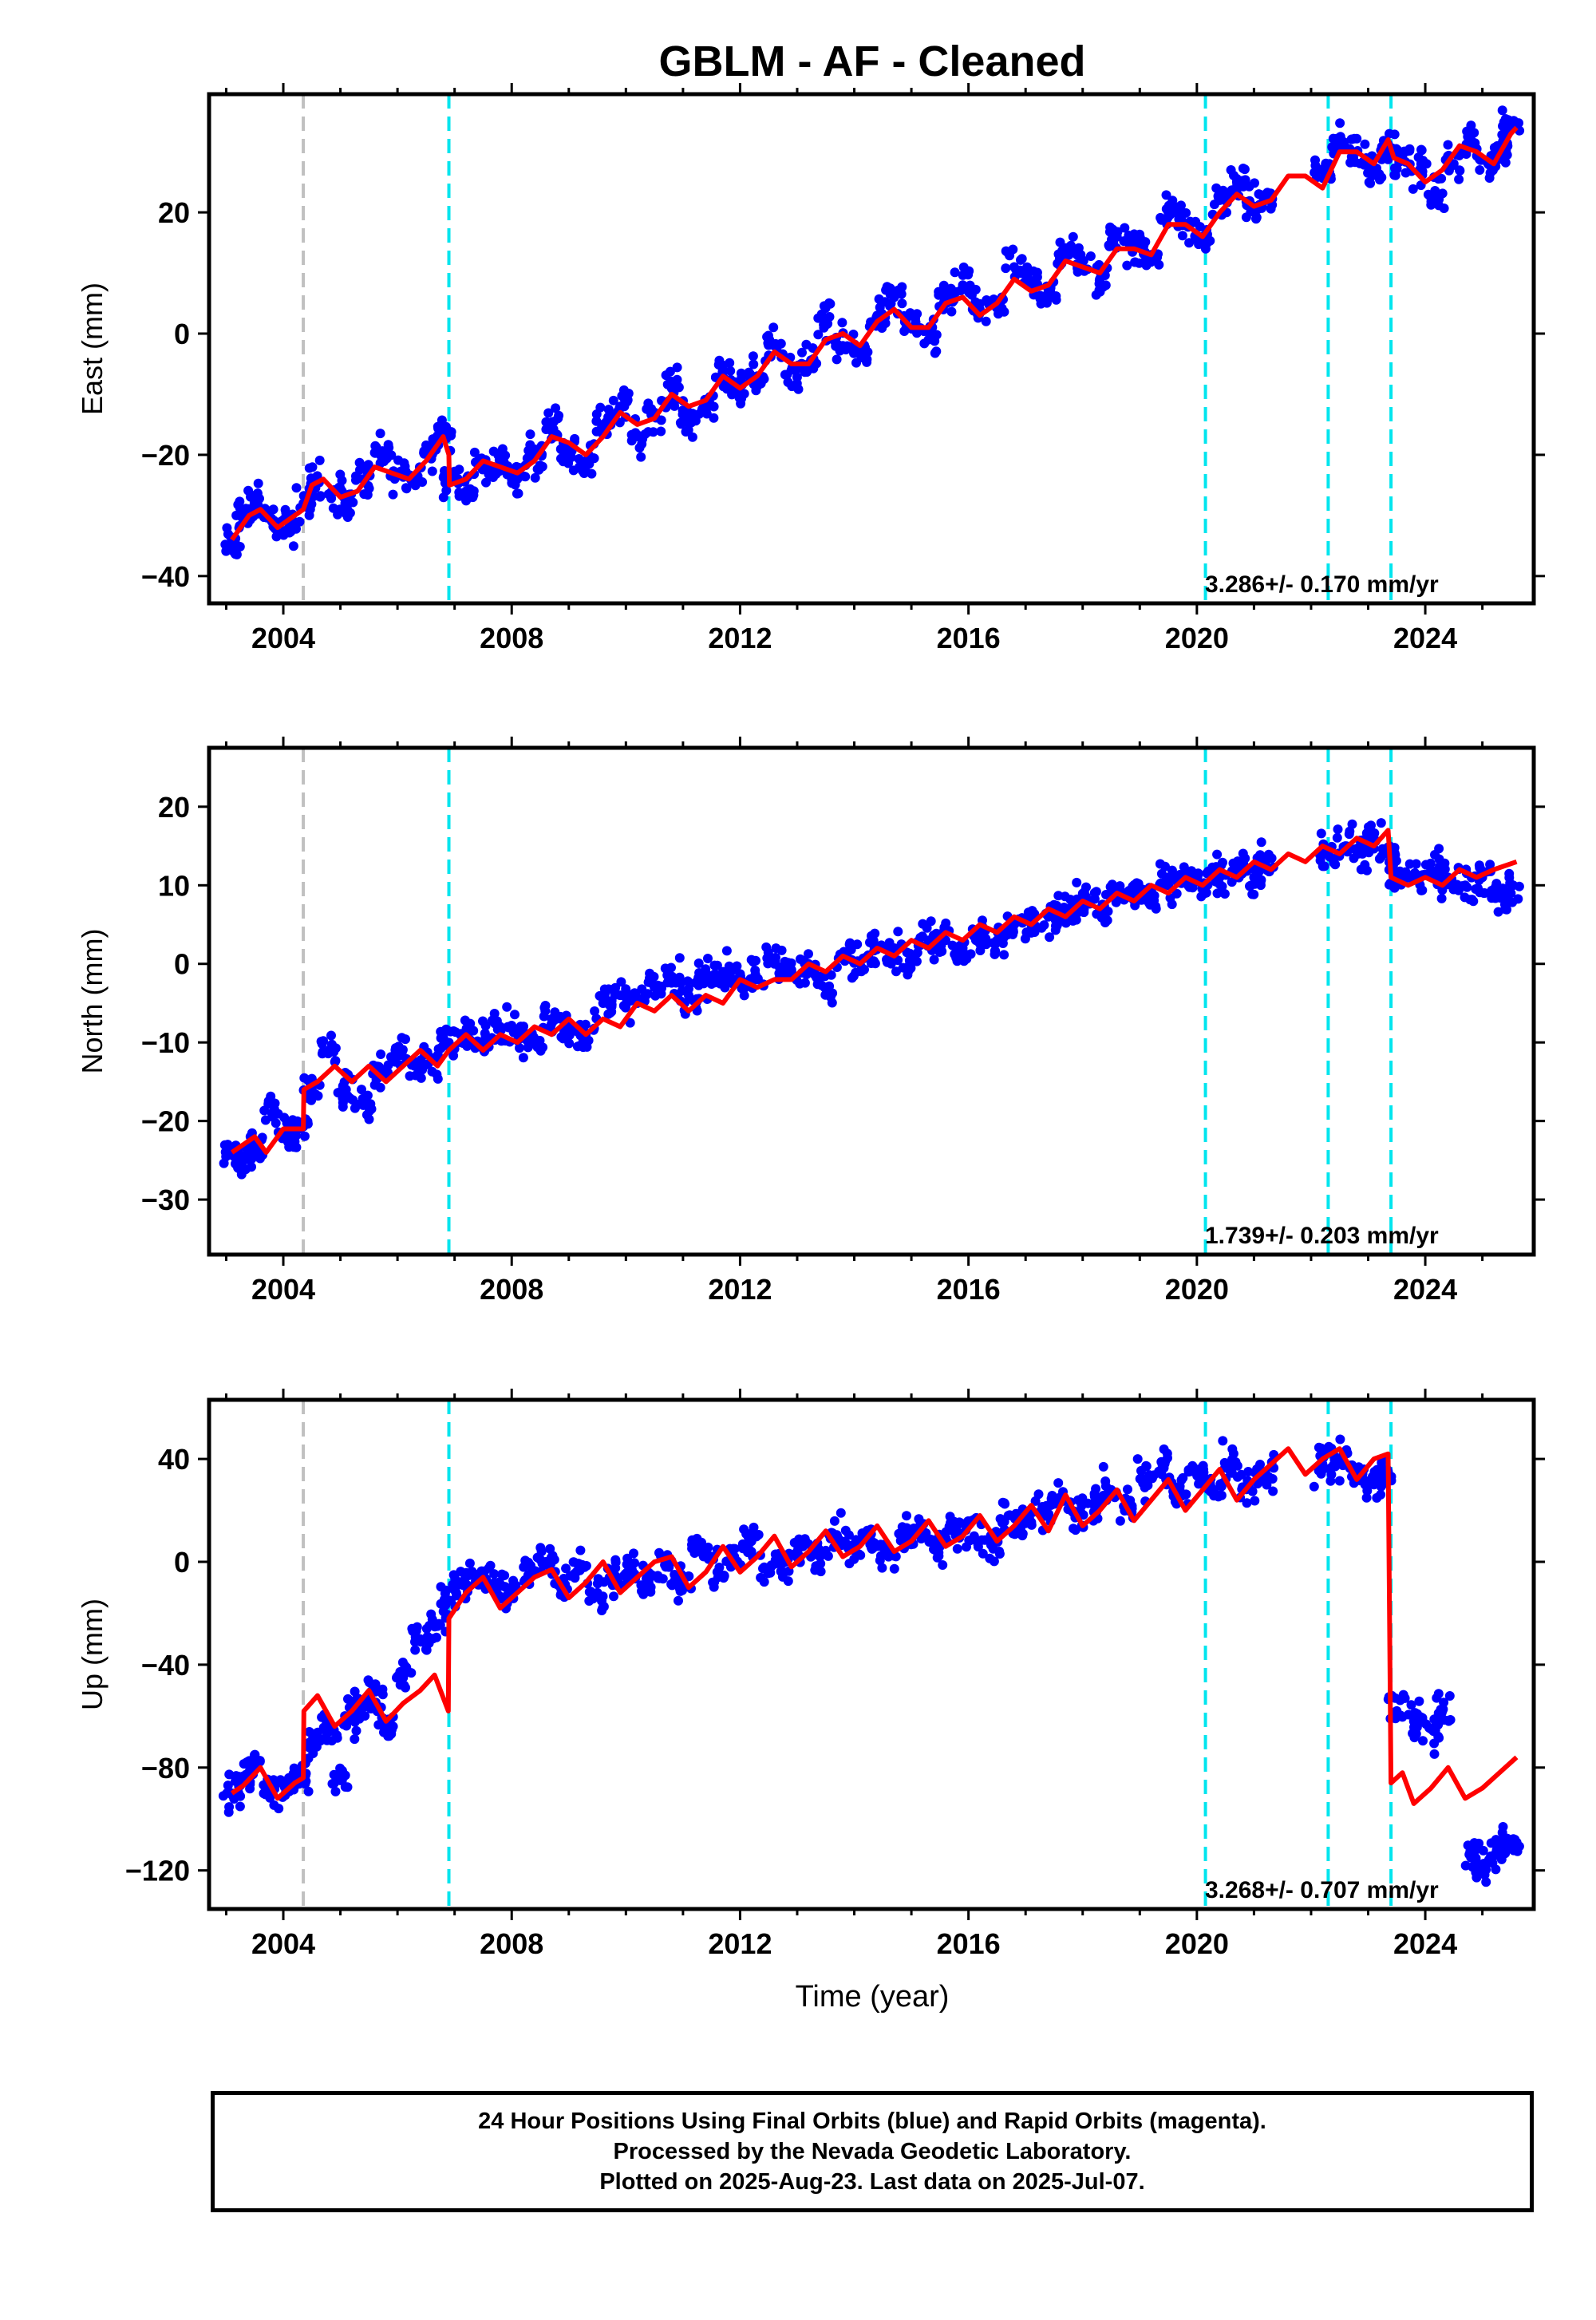  Describe the element at coordinates (1425, 638) in the screenshot. I see `east-x-tick-label: 2024` at that location.